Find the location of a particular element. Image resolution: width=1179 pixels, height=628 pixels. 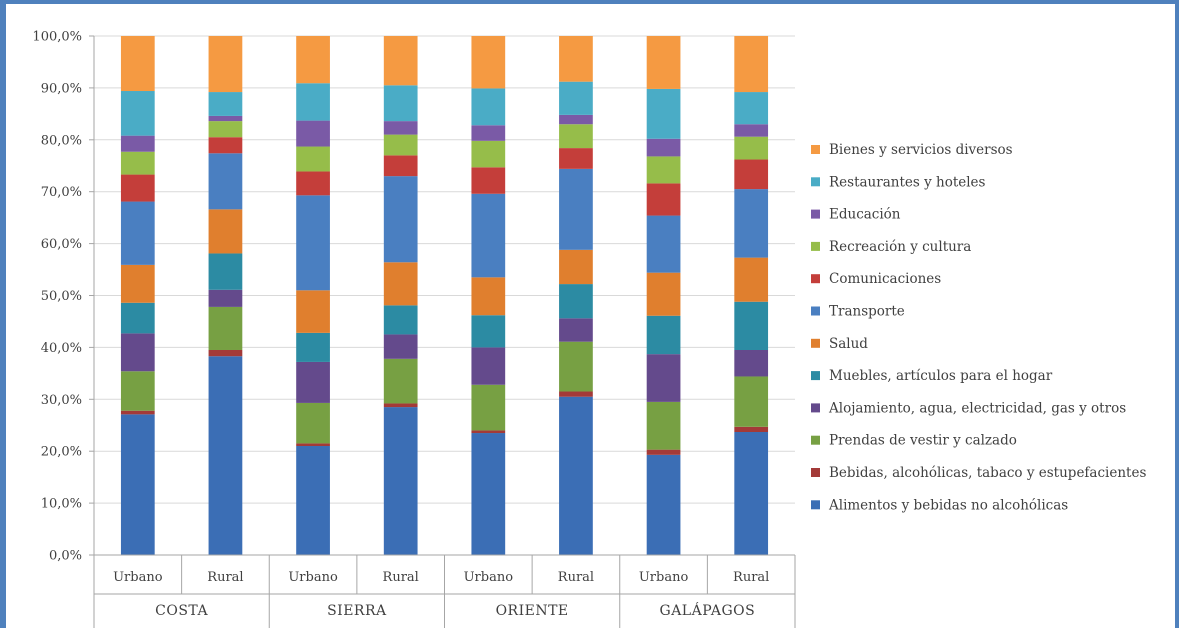

y-tick-label: 60,0% is located at coordinates (61, 244).